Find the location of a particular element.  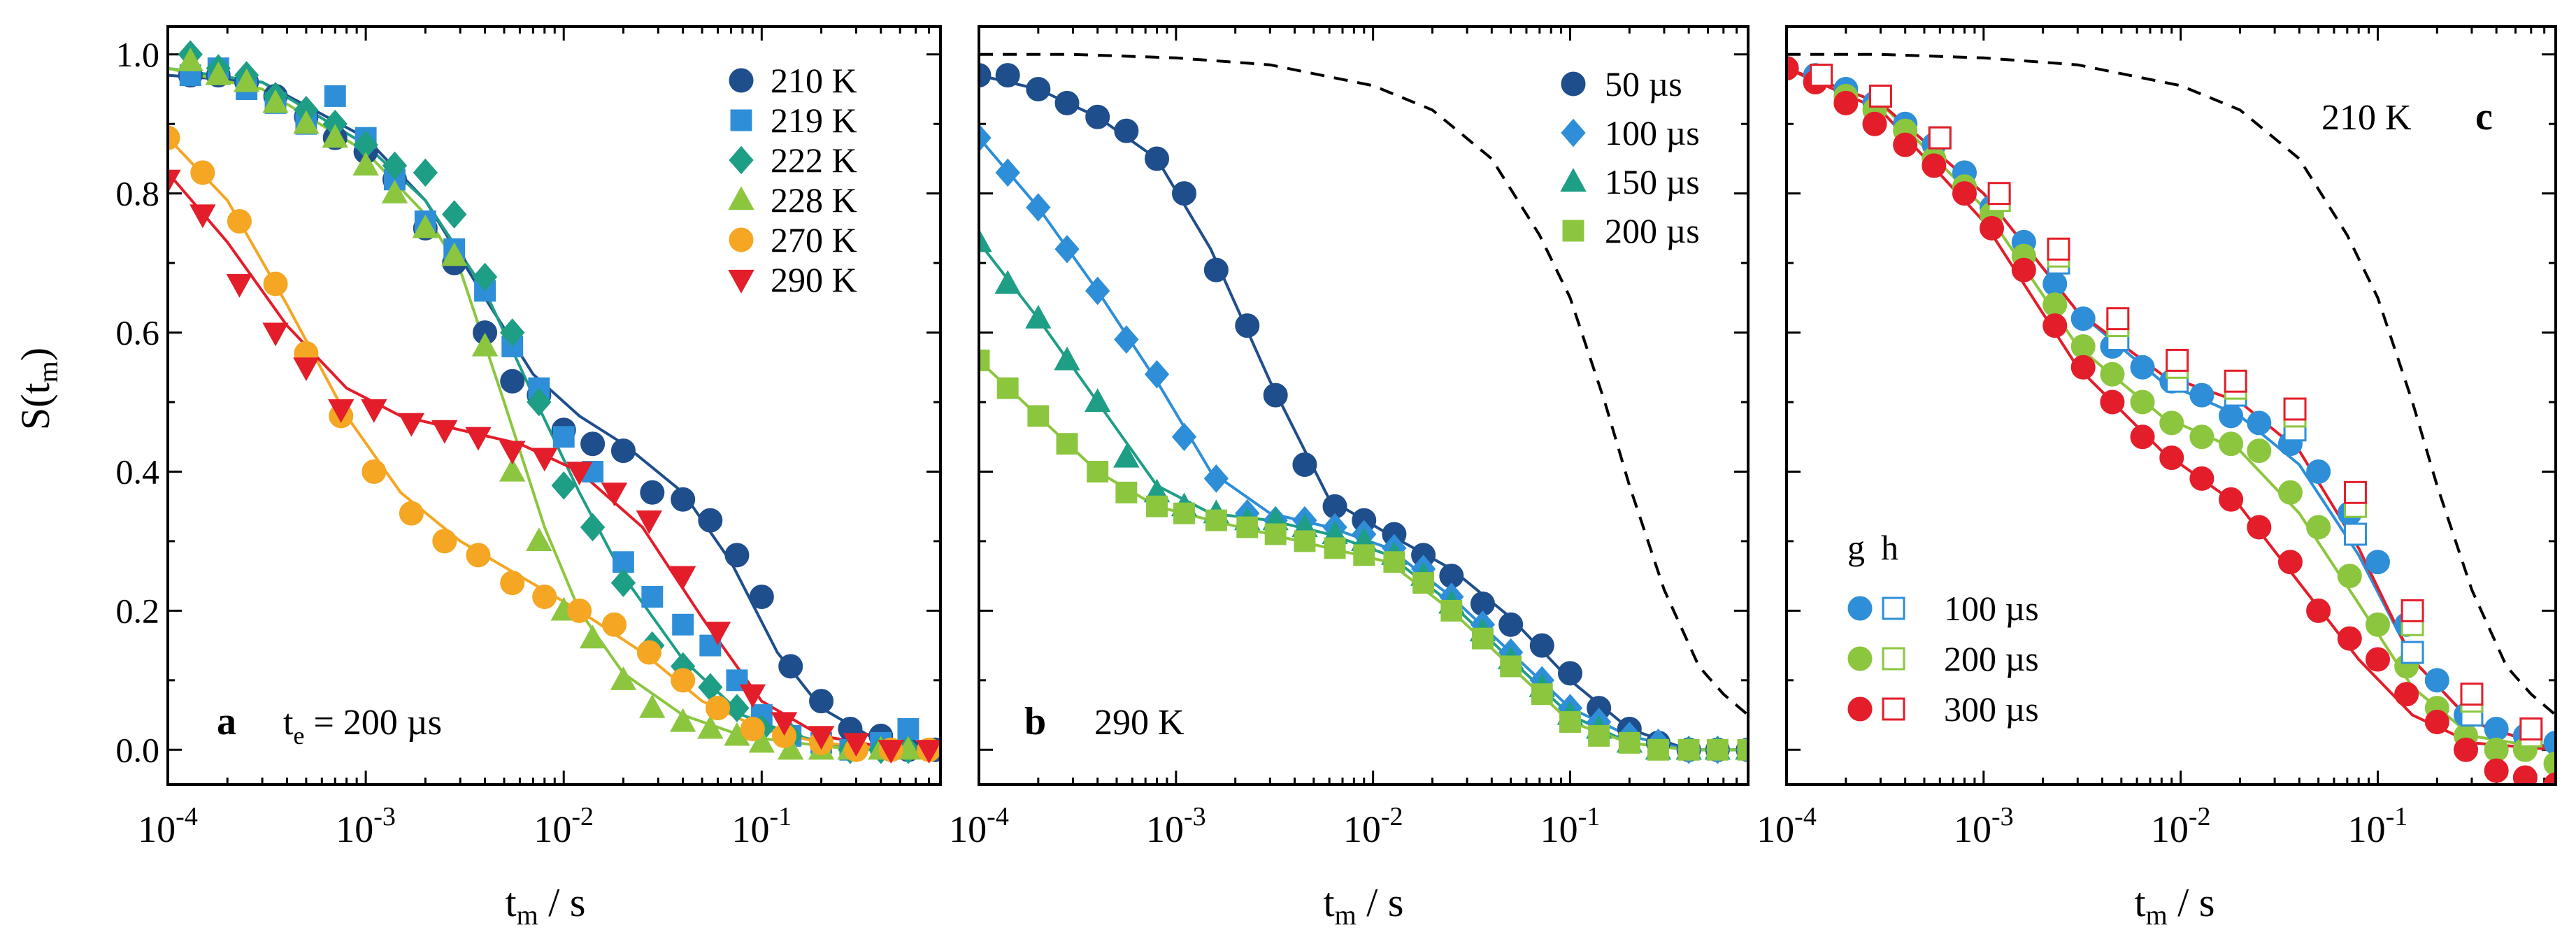

panel-annotation-rest: = 200 µs is located at coordinates (373, 723).